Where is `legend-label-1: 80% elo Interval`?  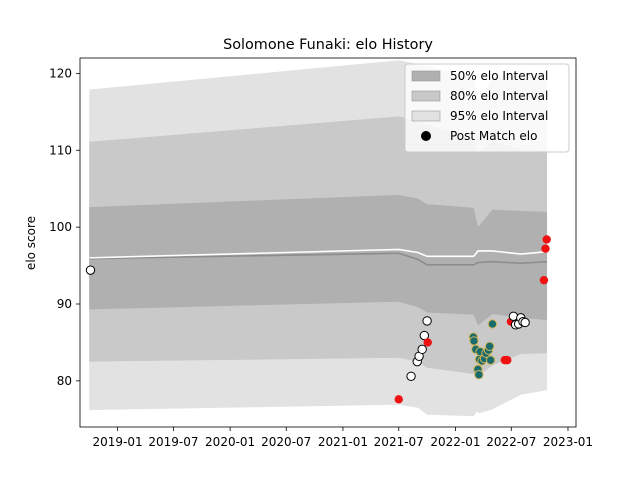
legend-label-1: 80% elo Interval is located at coordinates (499, 96).